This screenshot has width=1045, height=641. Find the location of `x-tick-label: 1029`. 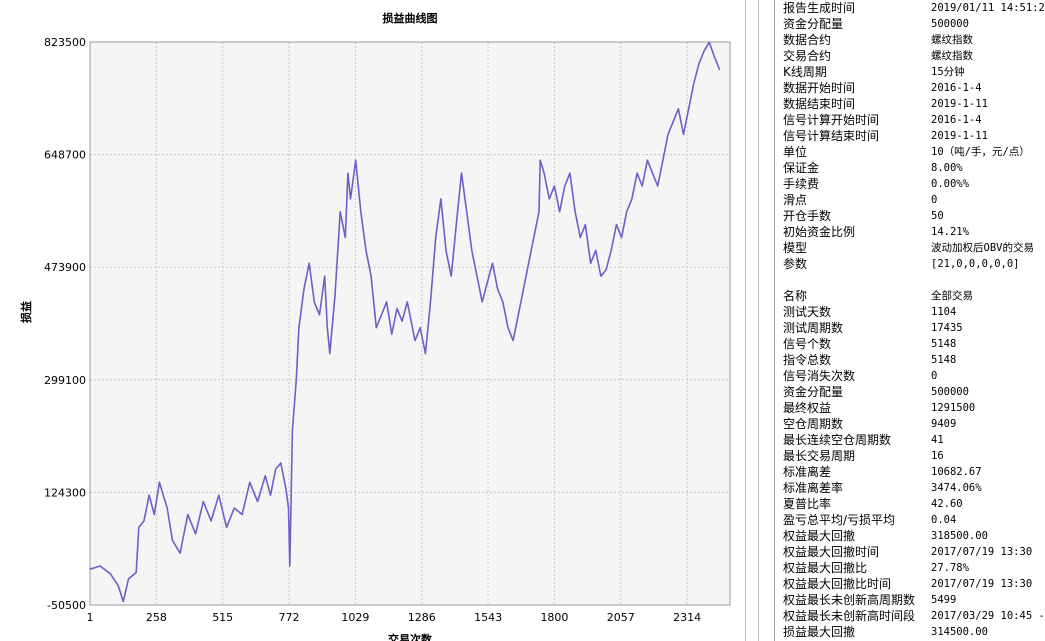

x-tick-label: 1029 is located at coordinates (355, 617).